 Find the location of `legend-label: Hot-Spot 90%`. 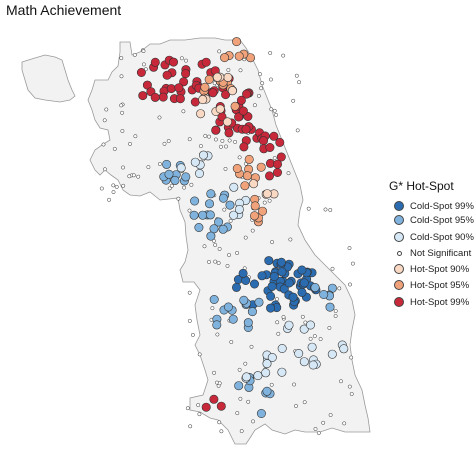

legend-label: Hot-Spot 90% is located at coordinates (440, 269).